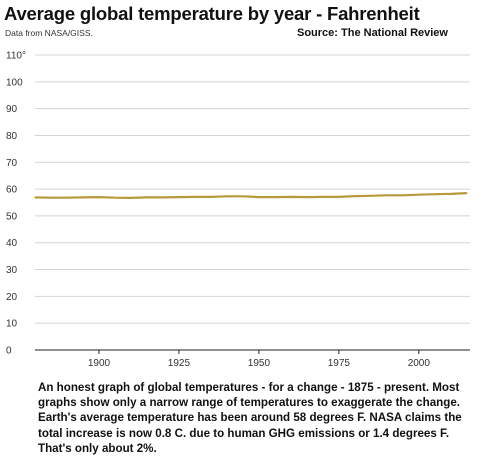  I want to click on x-tick-label: 1950, so click(259, 363).